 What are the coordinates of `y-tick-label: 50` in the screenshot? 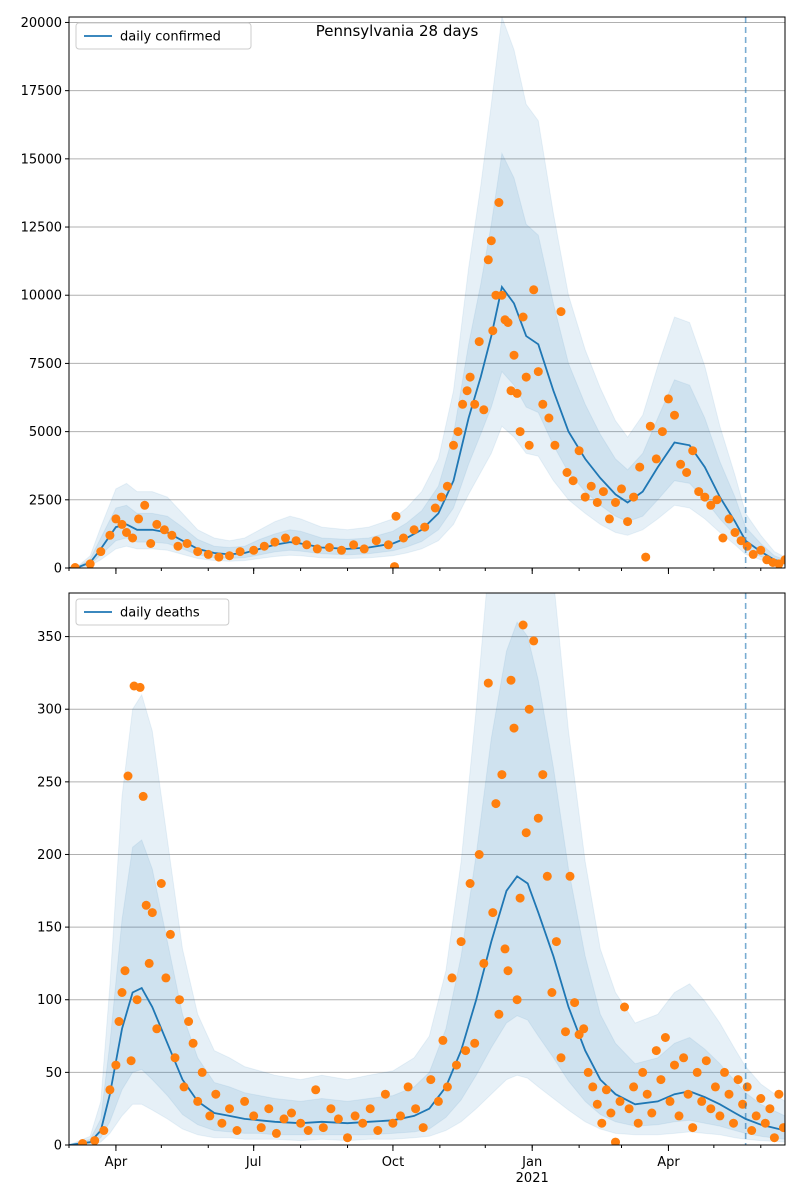 It's located at (53, 1073).